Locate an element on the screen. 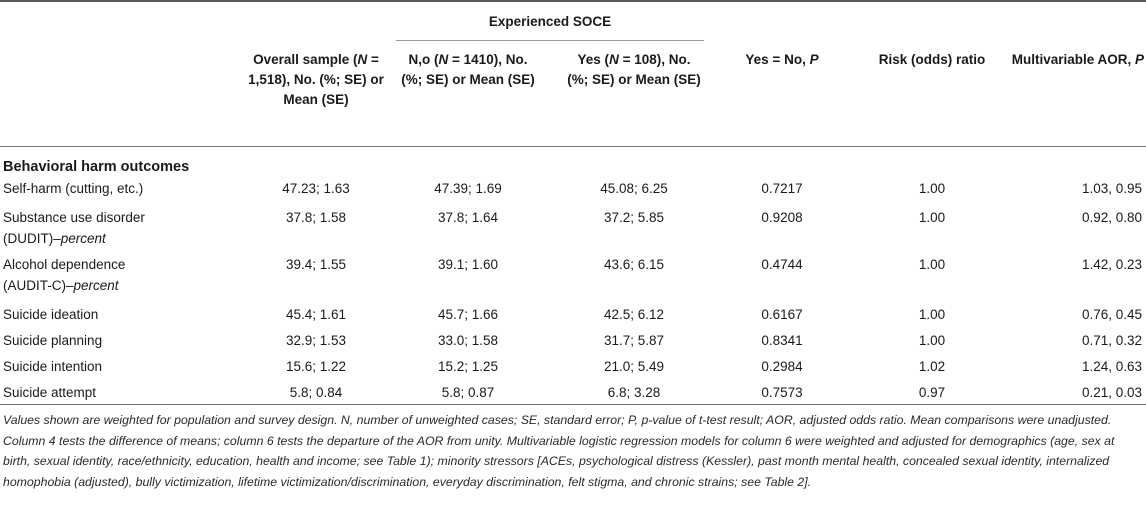 This screenshot has width=1146, height=521. cell-overall: 45.4; 1.61 is located at coordinates (316, 314).